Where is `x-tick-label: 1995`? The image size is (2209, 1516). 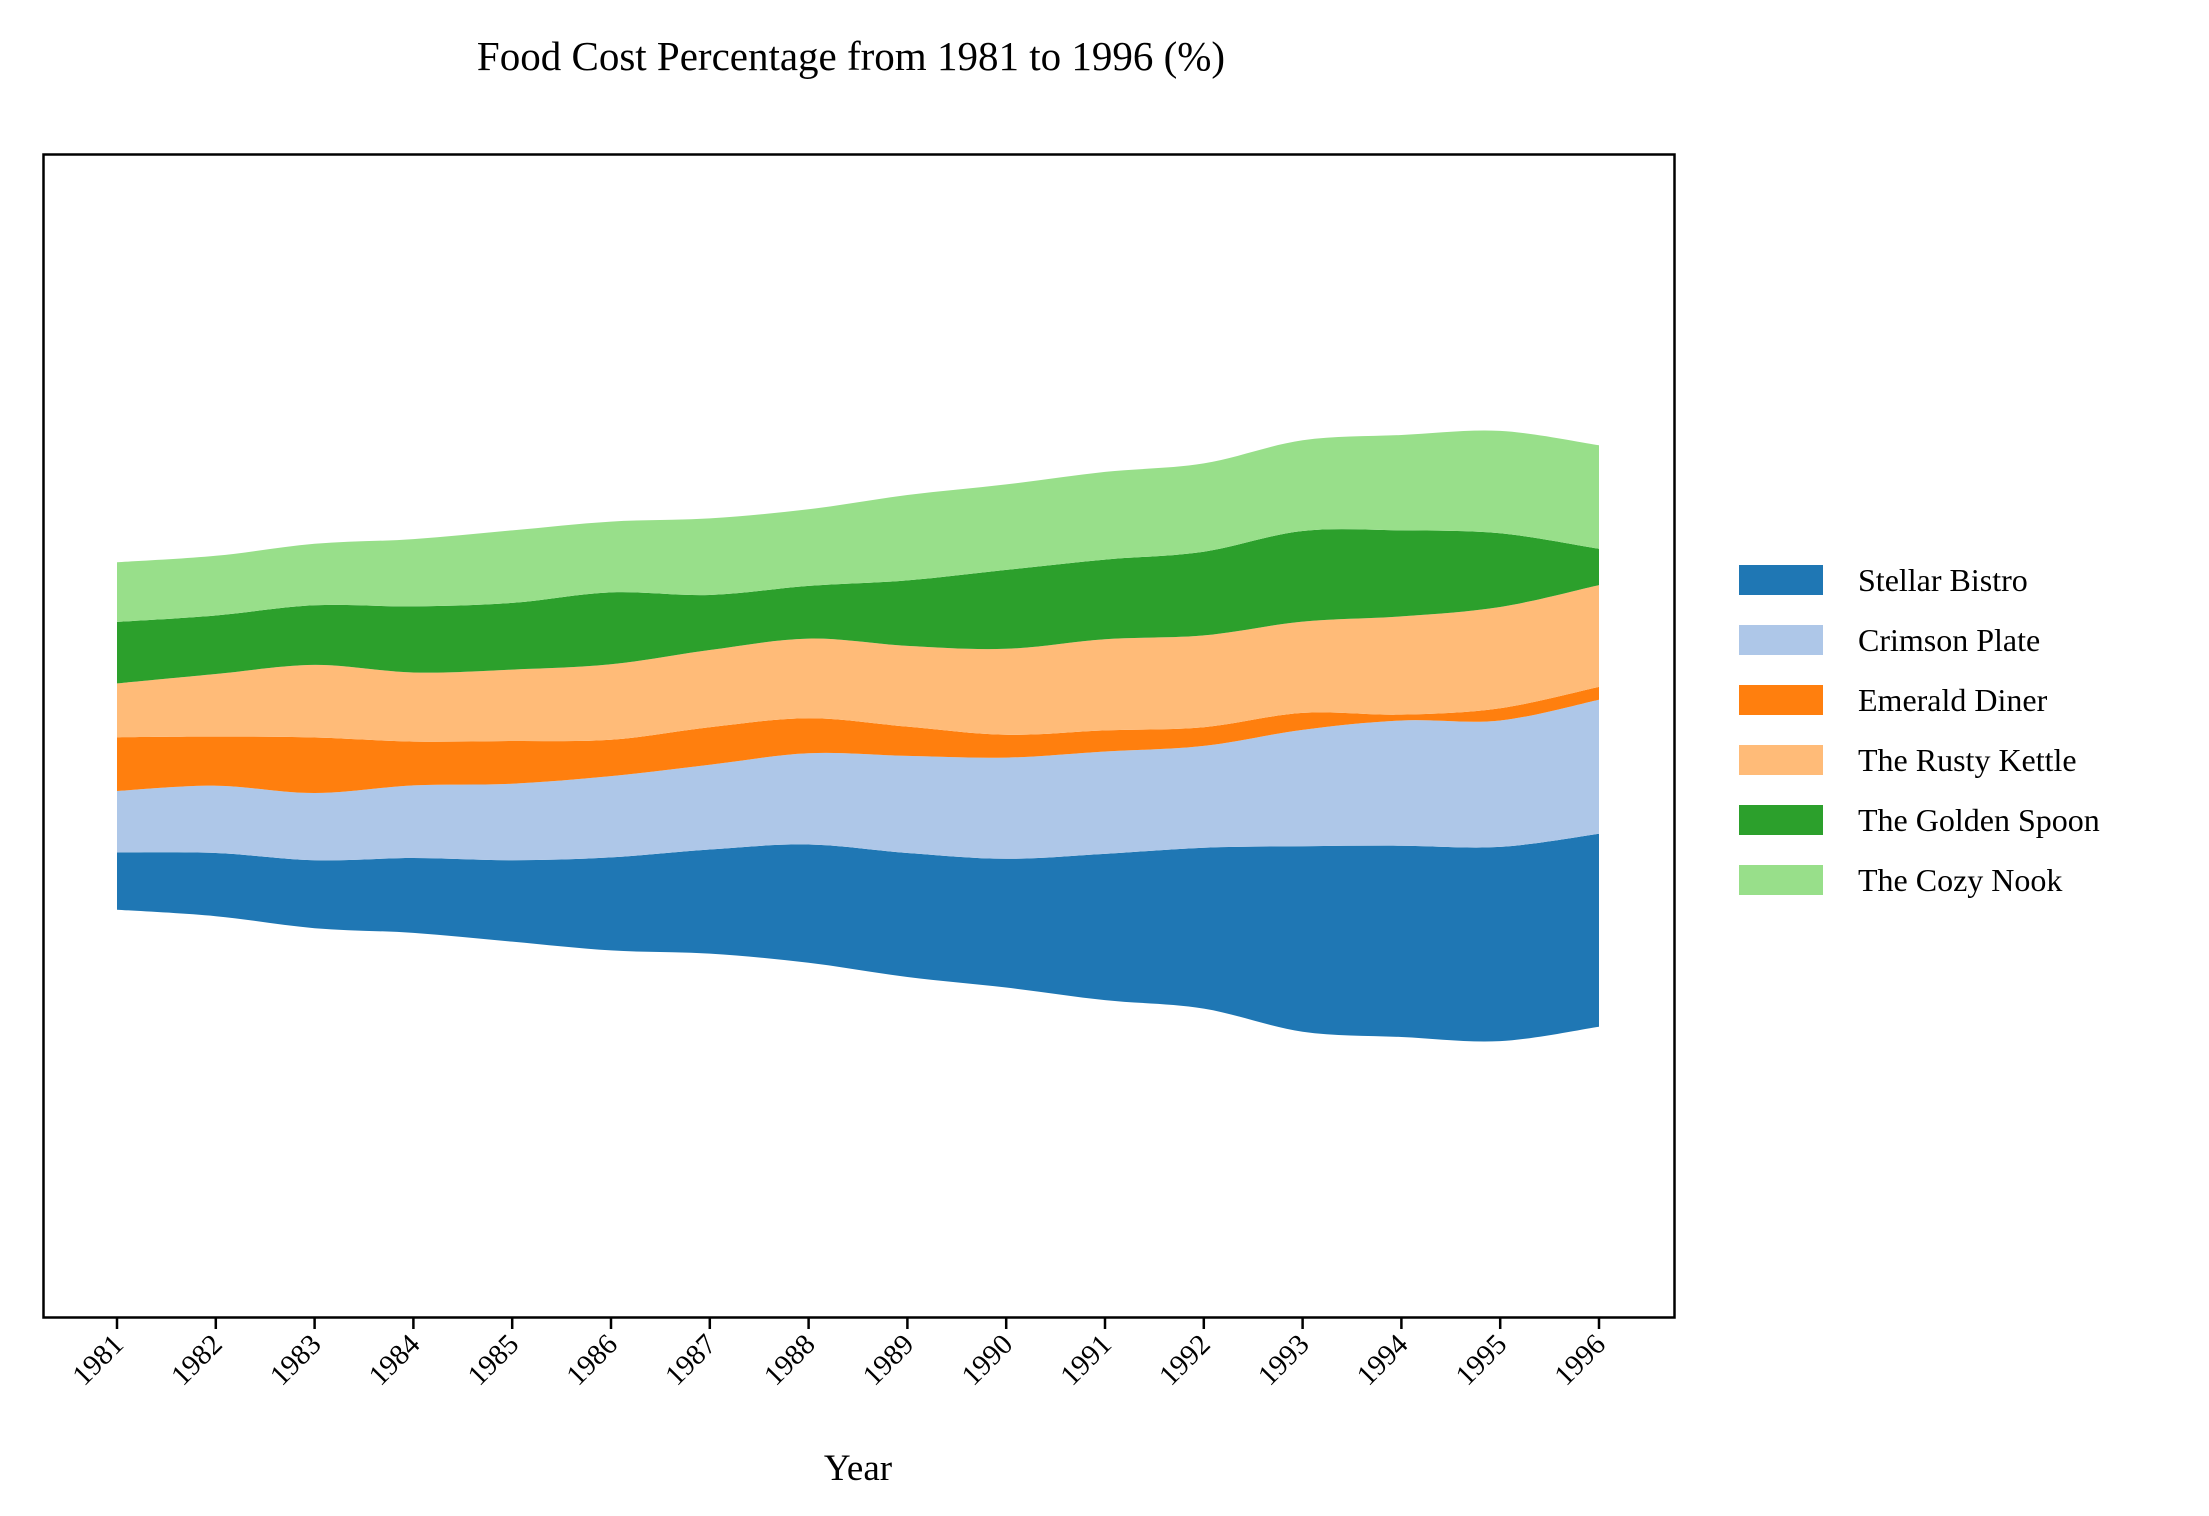 x-tick-label: 1995 is located at coordinates (1482, 1360).